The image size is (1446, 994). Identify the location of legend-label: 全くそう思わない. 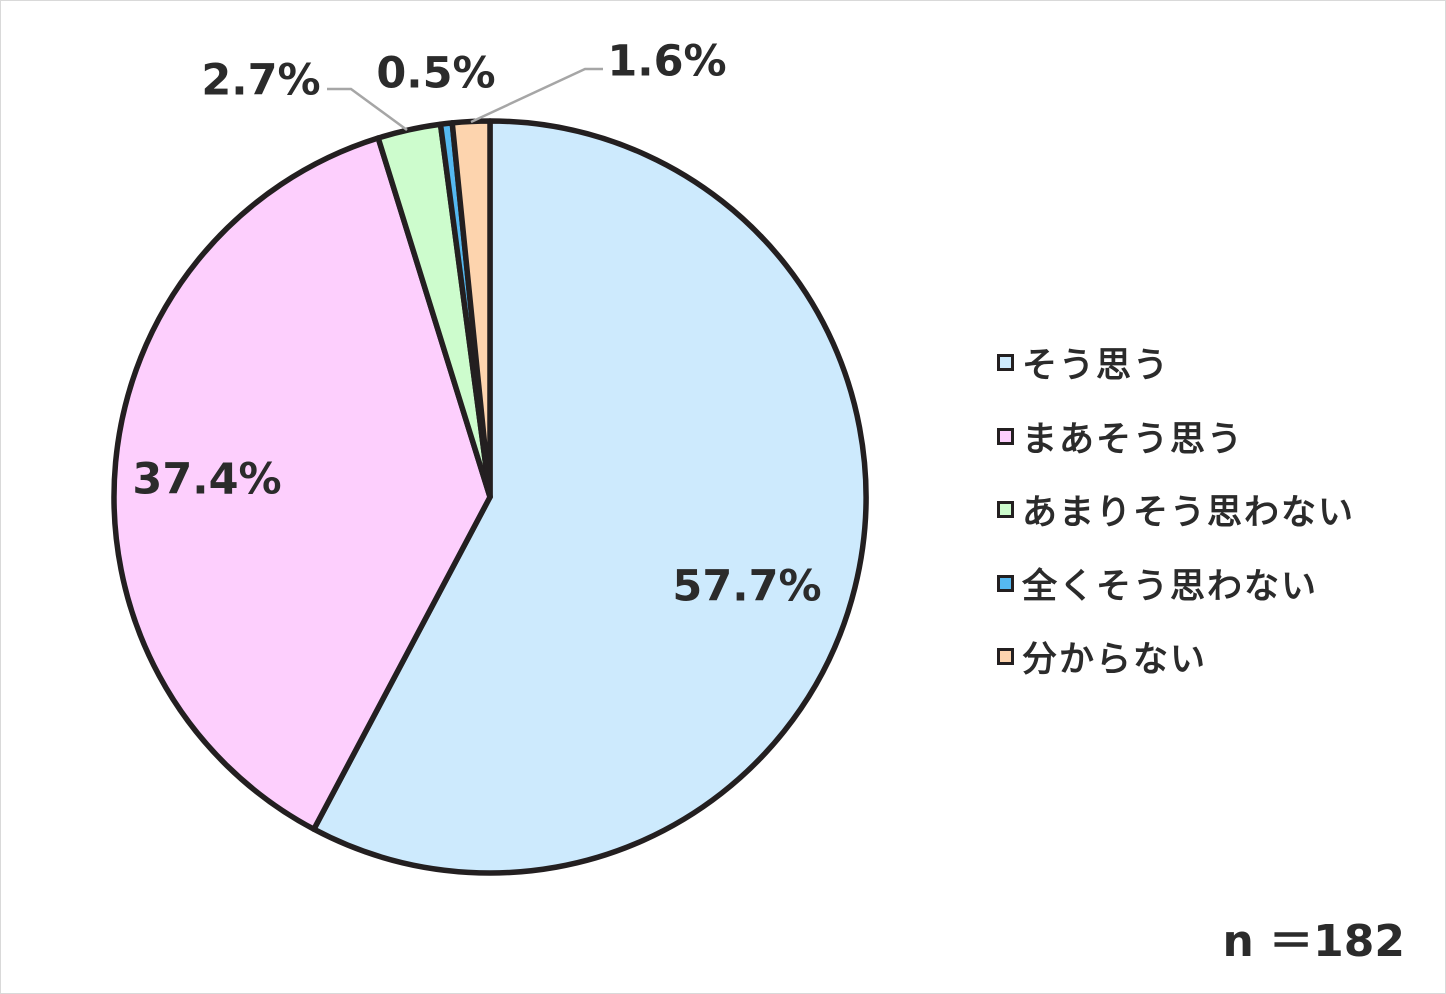
(1170, 586).